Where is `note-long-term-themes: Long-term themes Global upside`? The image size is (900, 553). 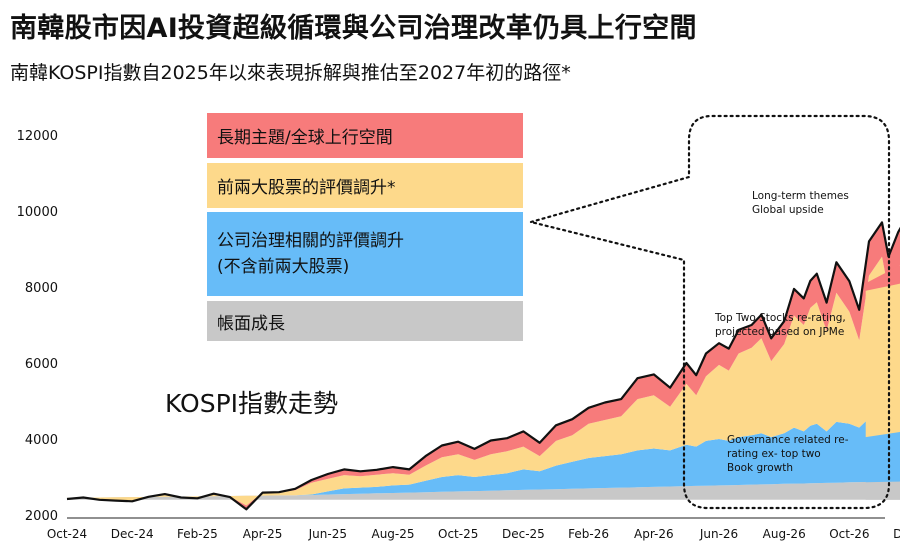 note-long-term-themes: Long-term themes Global upside is located at coordinates (800, 203).